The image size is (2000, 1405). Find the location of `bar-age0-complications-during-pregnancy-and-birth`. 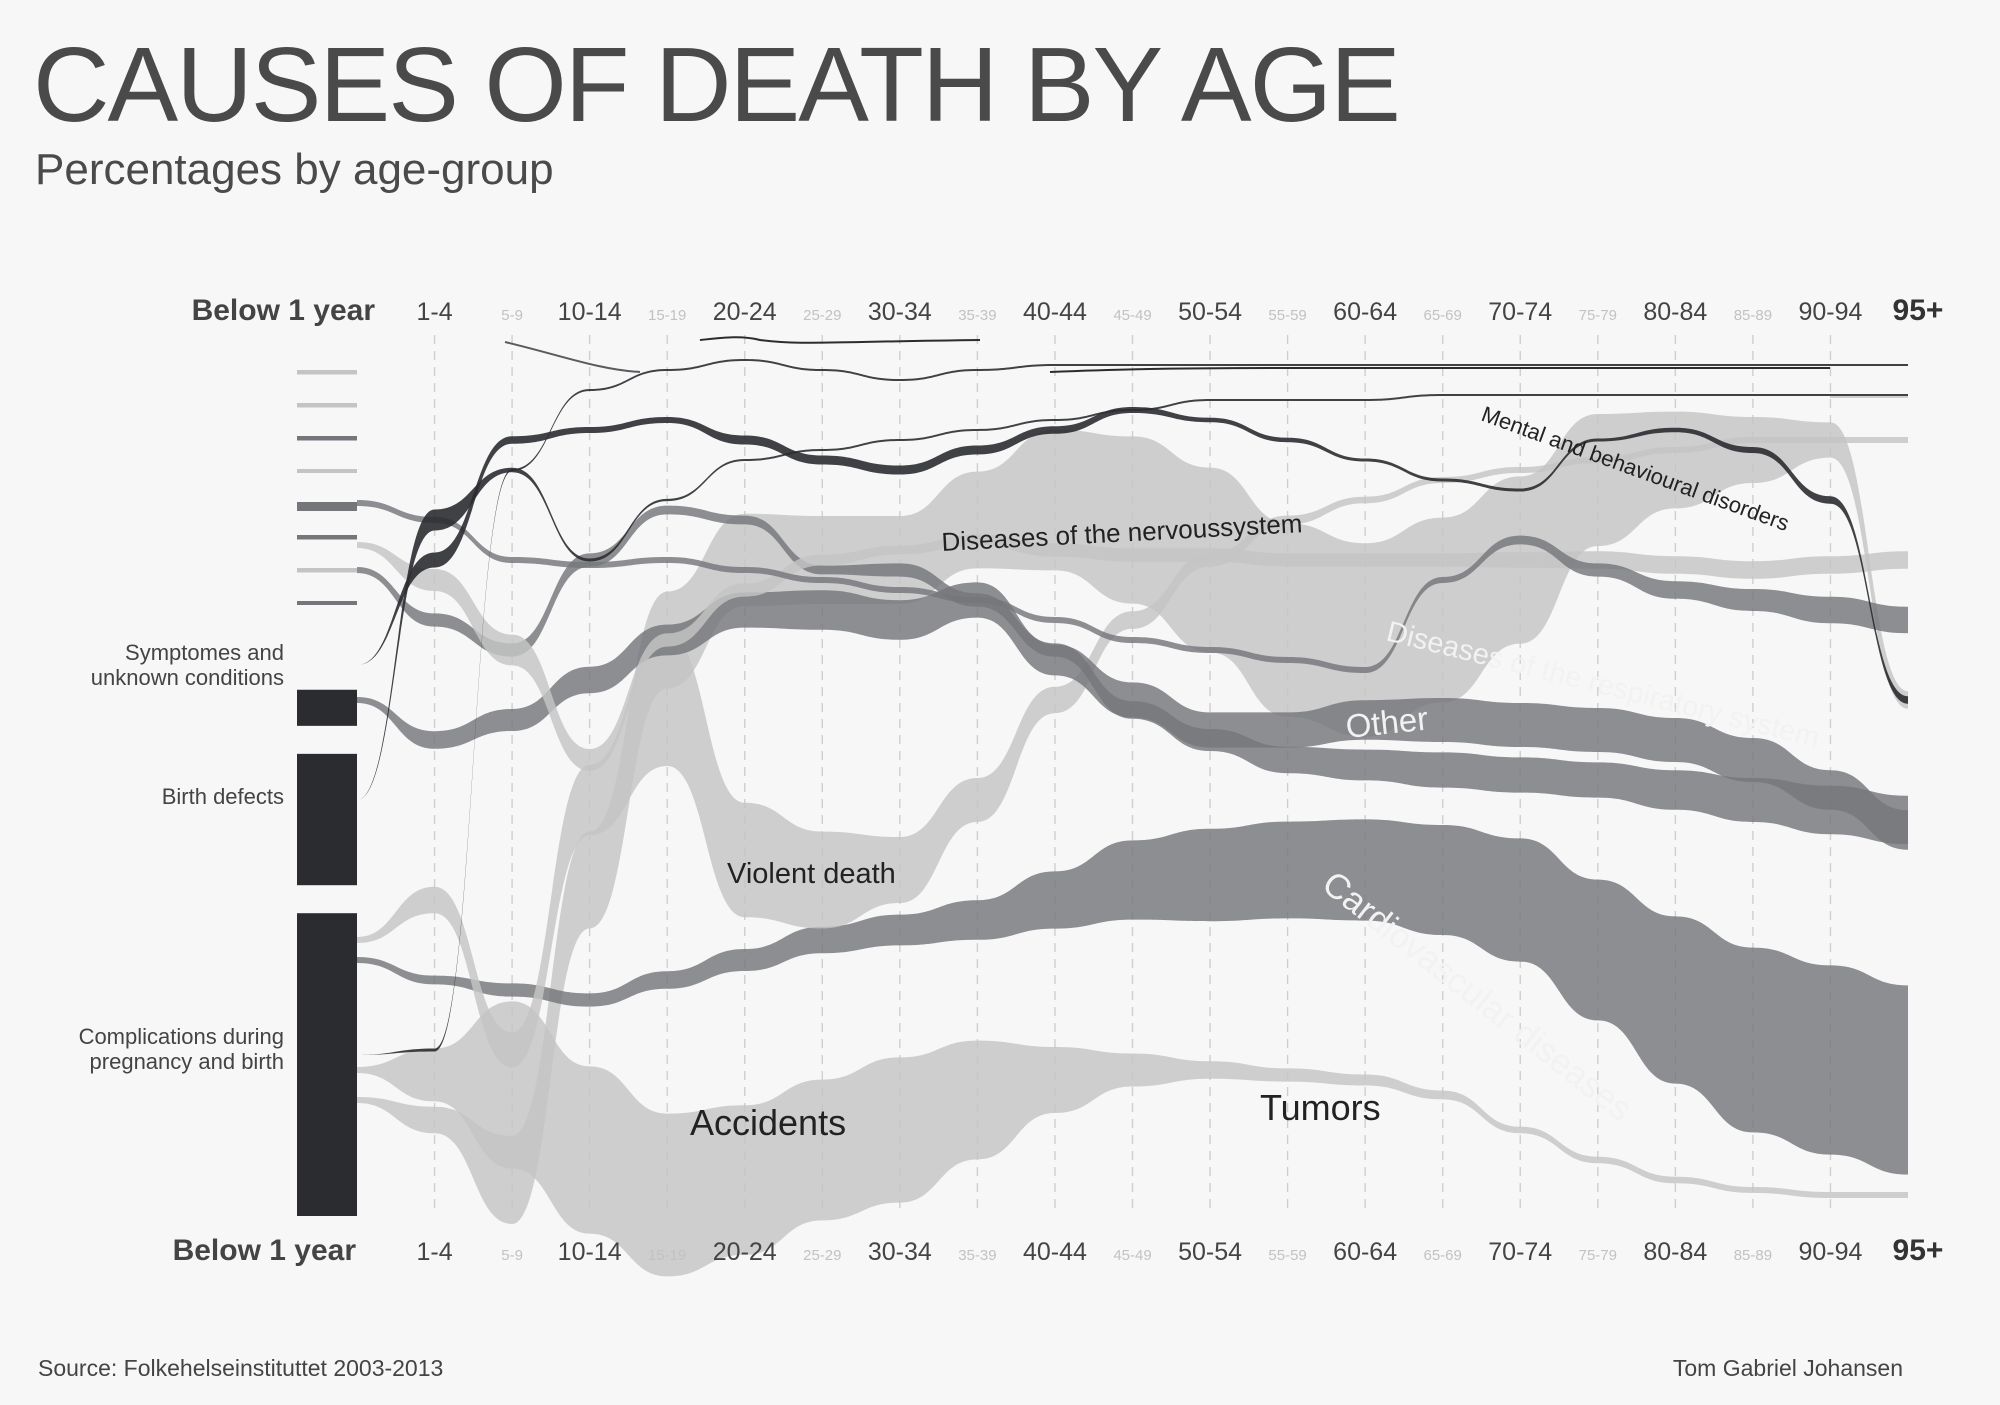

bar-age0-complications-during-pregnancy-and-birth is located at coordinates (327, 1064).